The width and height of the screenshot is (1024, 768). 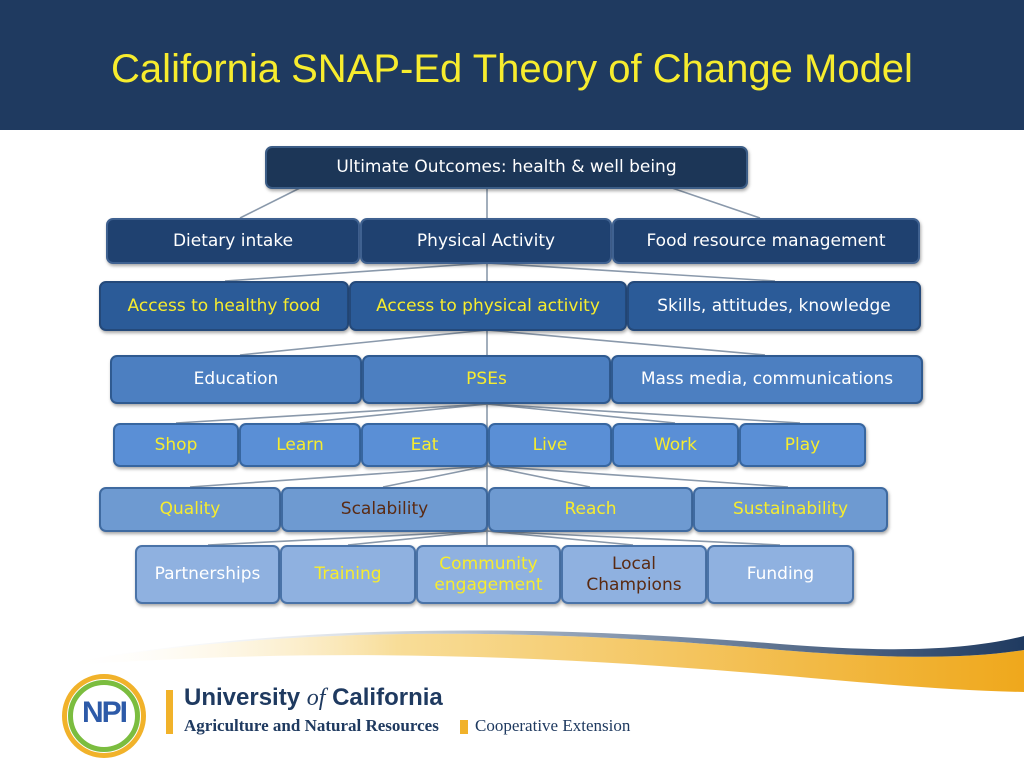 What do you see at coordinates (176, 445) in the screenshot?
I see `box-shop: Shop` at bounding box center [176, 445].